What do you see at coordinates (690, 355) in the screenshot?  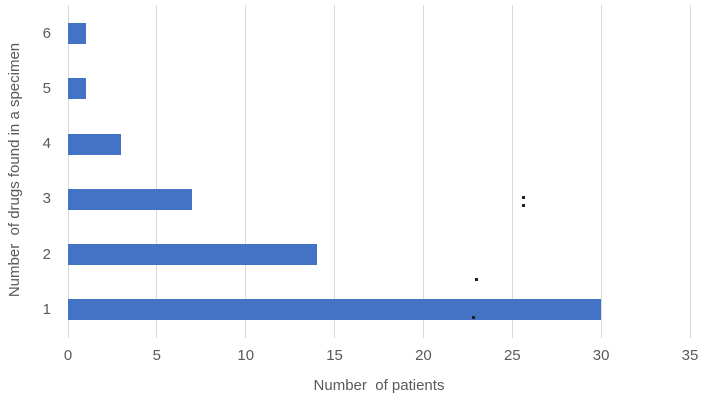 I see `x-tick-label-35: 35` at bounding box center [690, 355].